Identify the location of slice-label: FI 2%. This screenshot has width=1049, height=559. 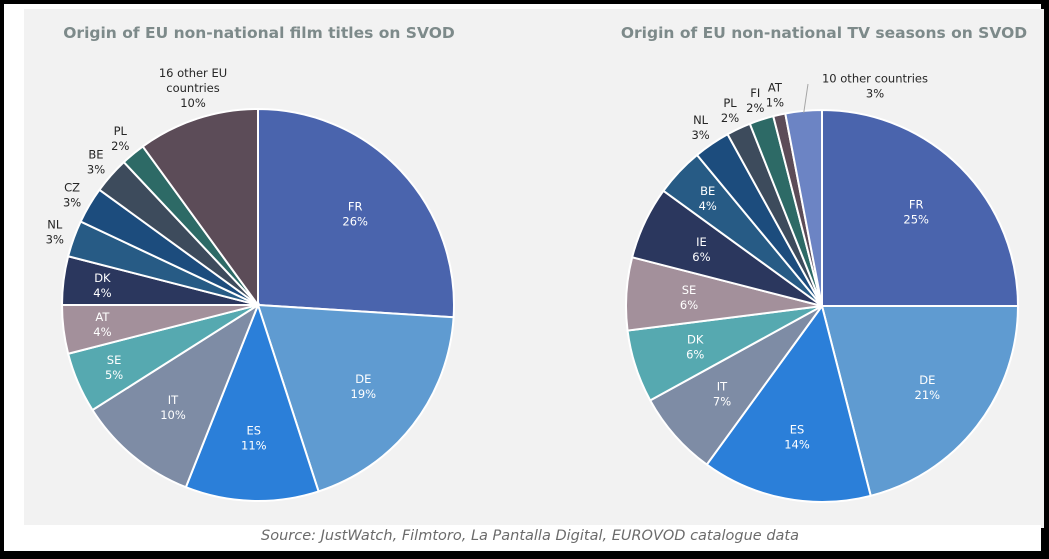
(755, 100).